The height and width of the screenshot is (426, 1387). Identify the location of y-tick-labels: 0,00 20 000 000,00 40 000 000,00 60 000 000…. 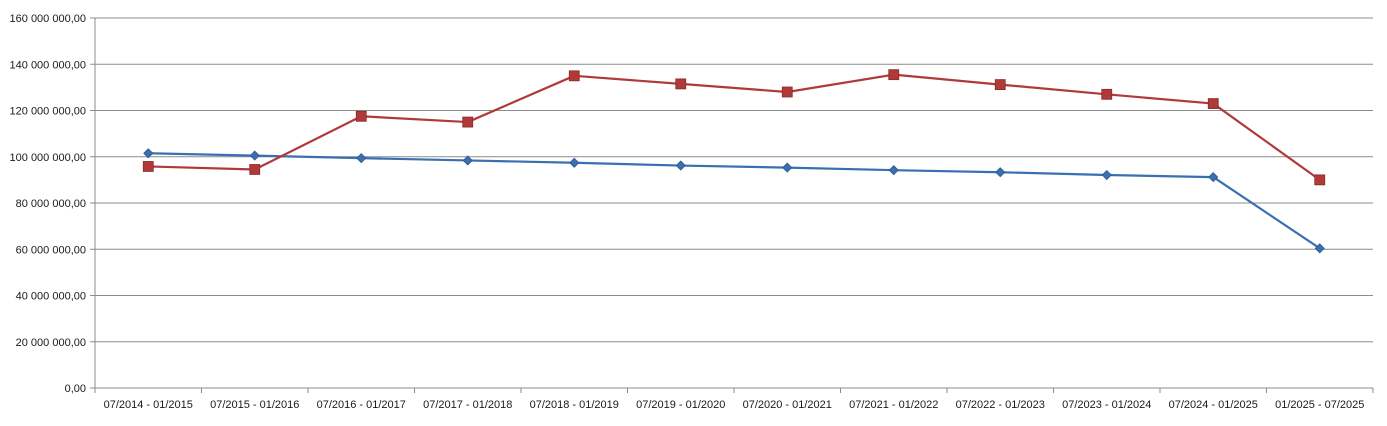
(48, 204).